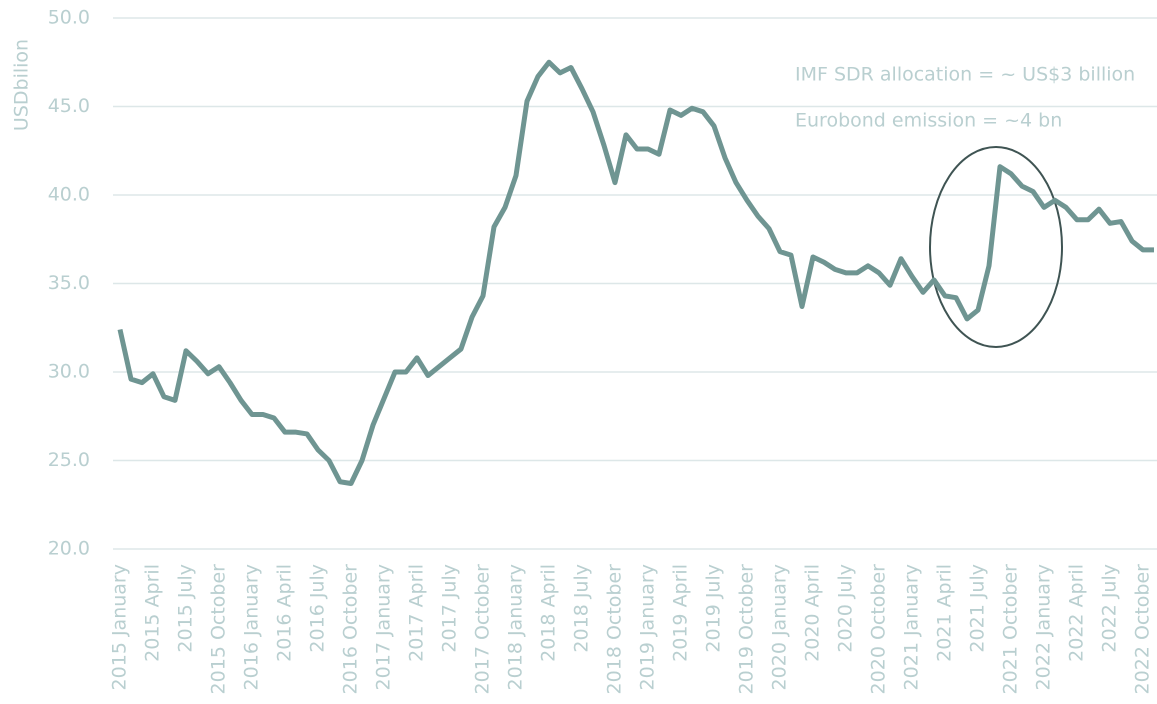 The width and height of the screenshot is (1157, 704). I want to click on x-tick-label: 2016 January, so click(252, 627).